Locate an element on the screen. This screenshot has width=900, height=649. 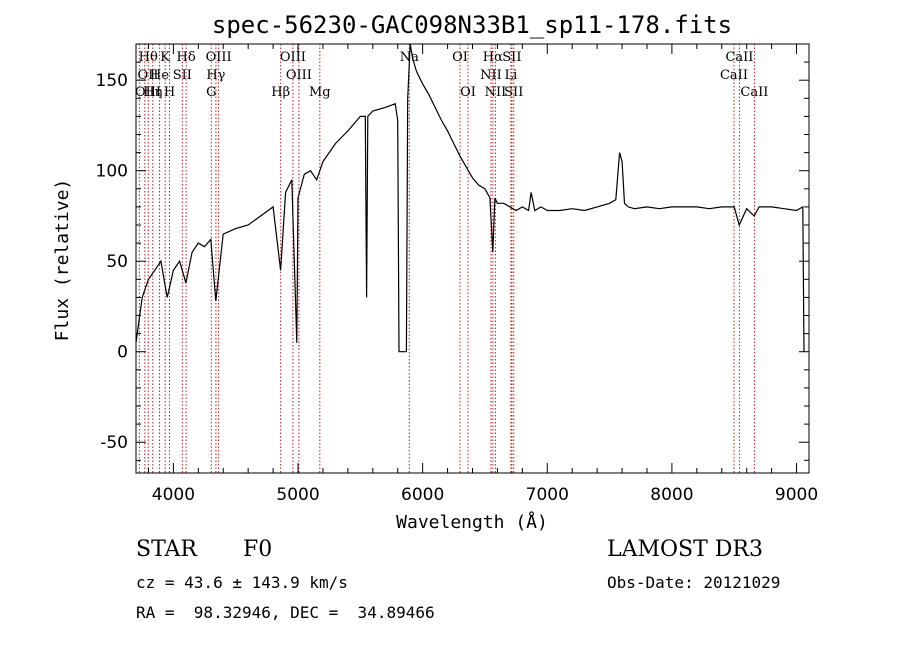
obs-date-line: Obs-Date: 20121029 is located at coordinates (694, 582).